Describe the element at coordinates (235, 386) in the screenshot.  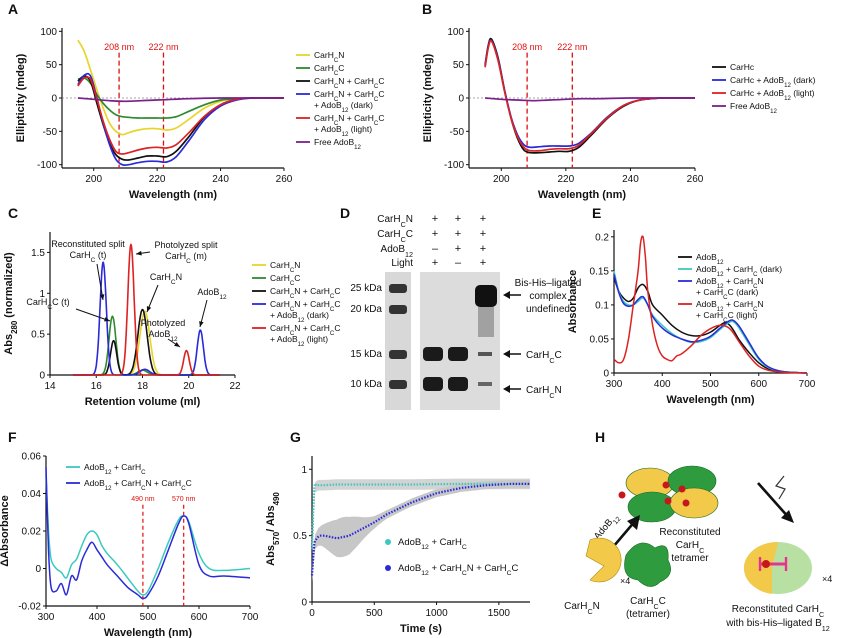
I see `x-tick-label: 22` at that location.